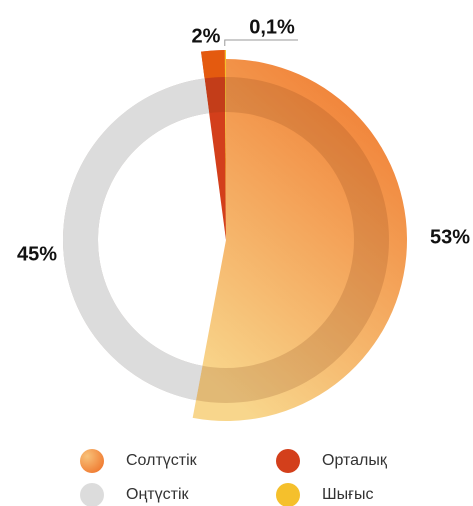 The image size is (473, 506). I want to click on legend-label: Оңтүстік, so click(157, 494).